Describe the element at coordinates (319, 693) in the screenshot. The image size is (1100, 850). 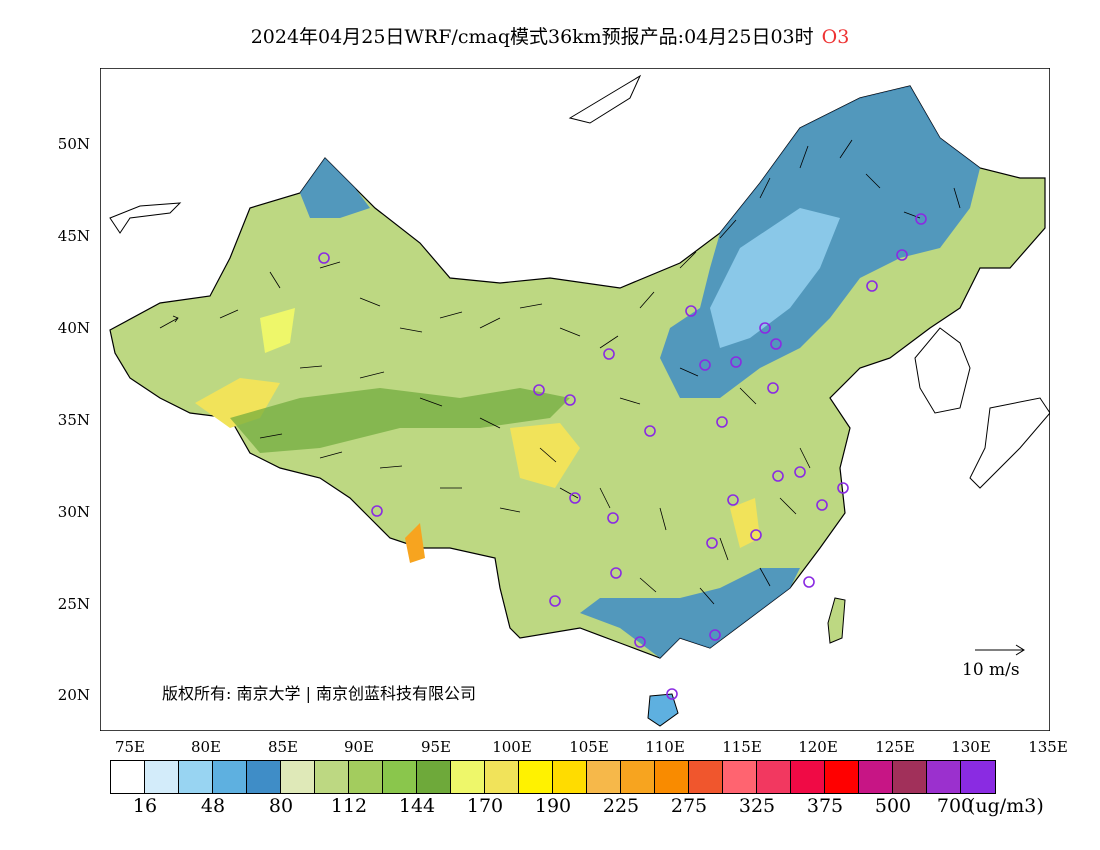
I see `copyright-text: 版权所有: 南京大学 | 南京创蓝科技有限公司` at that location.